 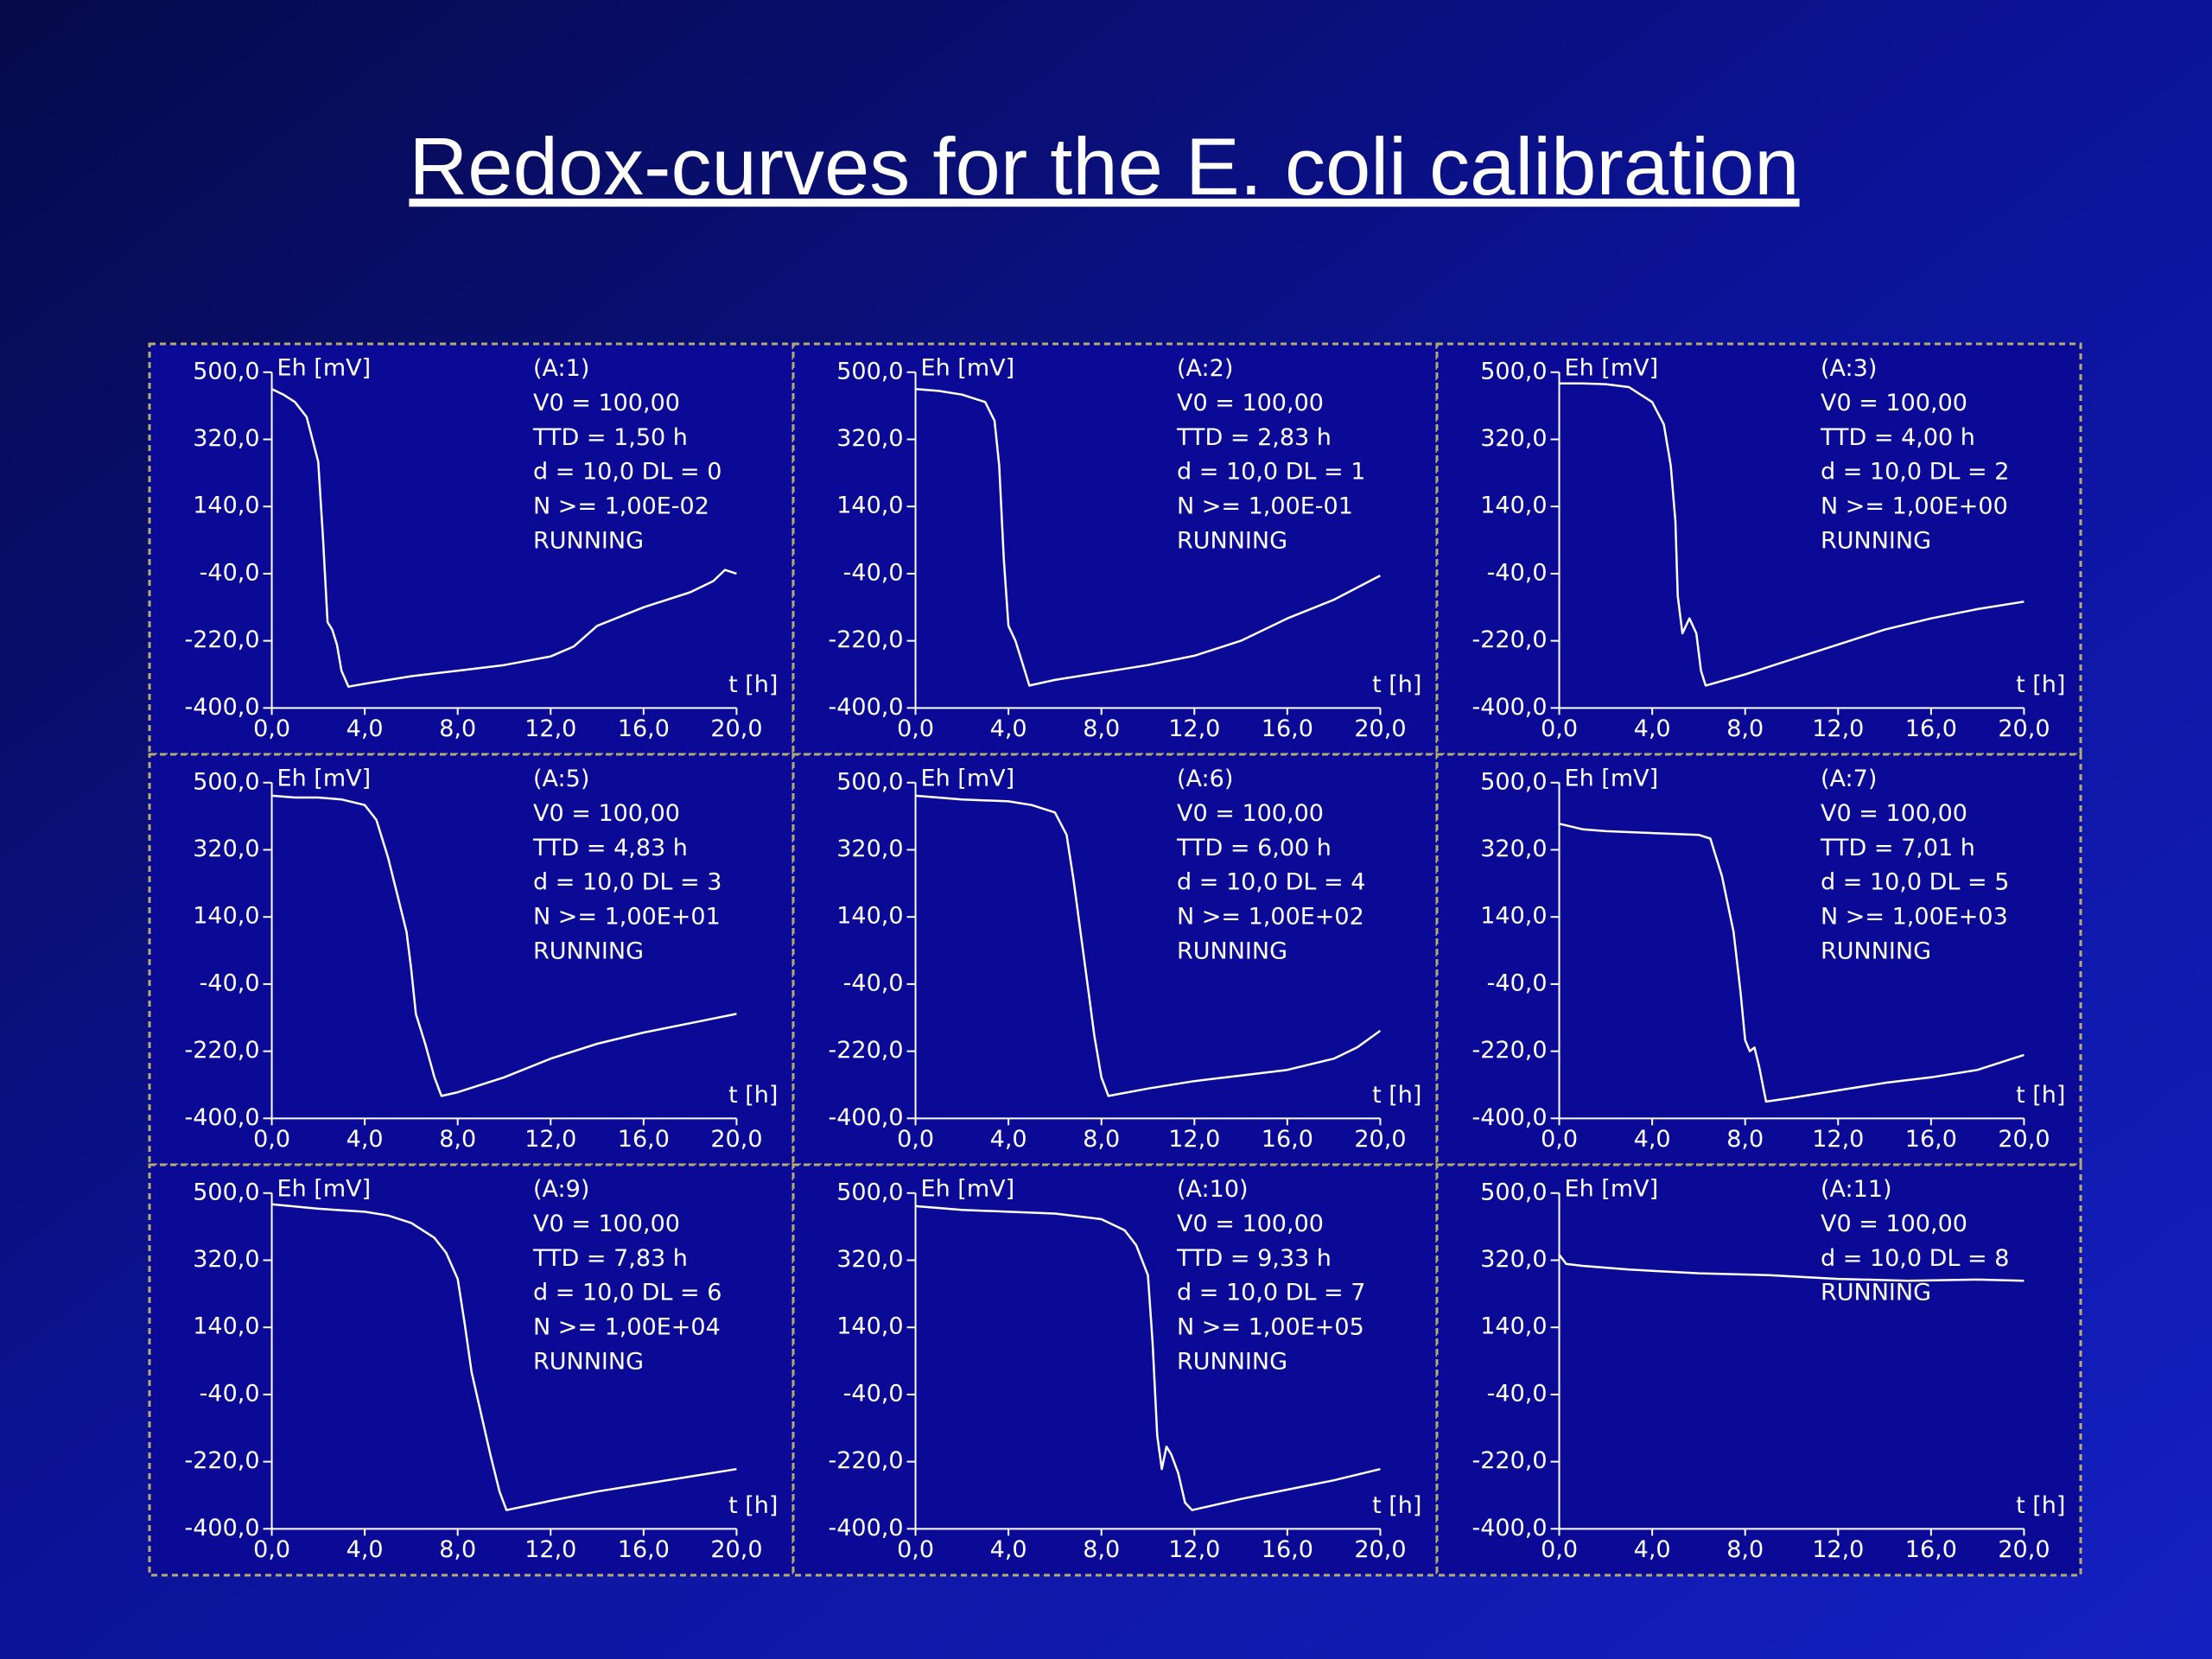 What do you see at coordinates (627, 1293) in the screenshot?
I see `annotation: d = 10,0 DL = 6` at bounding box center [627, 1293].